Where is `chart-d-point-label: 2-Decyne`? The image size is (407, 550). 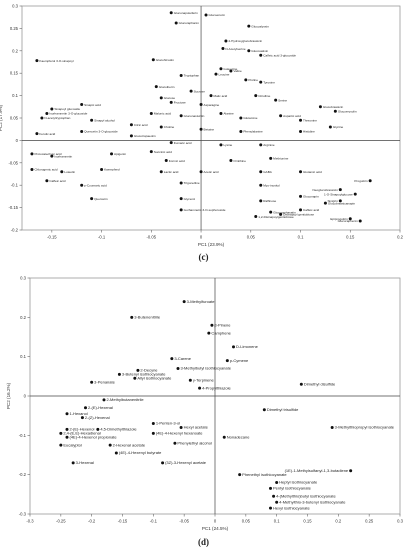 chart-d-point-label: 2-Decyne is located at coordinates (149, 370).